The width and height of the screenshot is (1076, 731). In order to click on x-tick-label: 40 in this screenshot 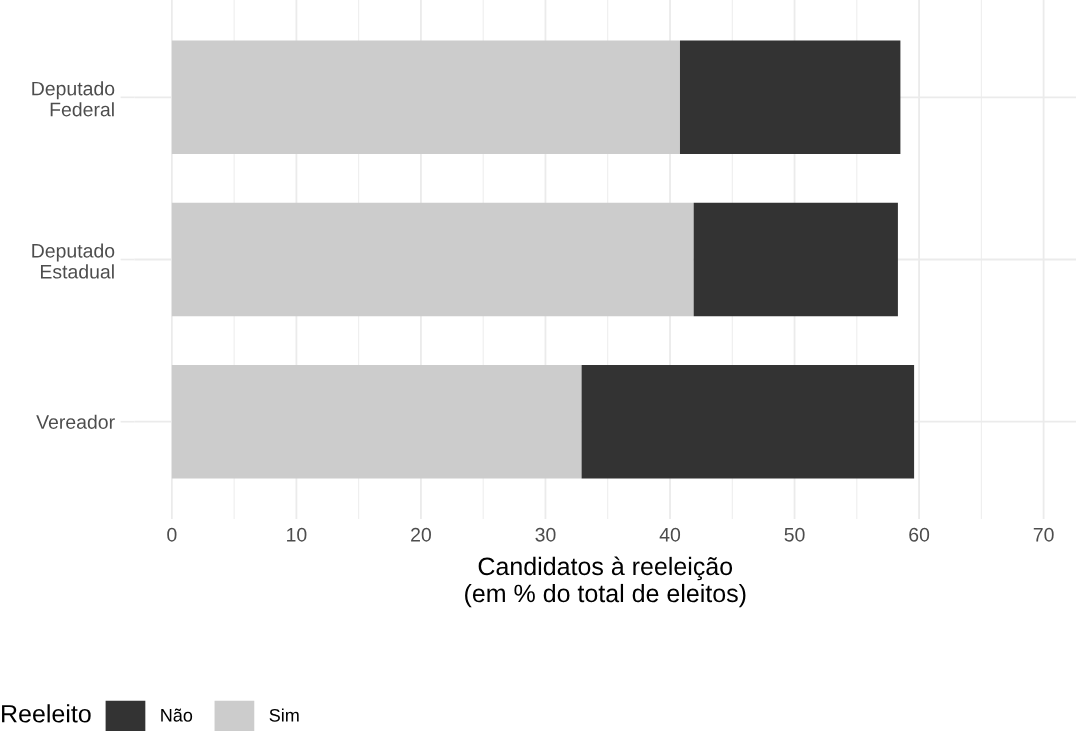, I will do `click(670, 534)`.